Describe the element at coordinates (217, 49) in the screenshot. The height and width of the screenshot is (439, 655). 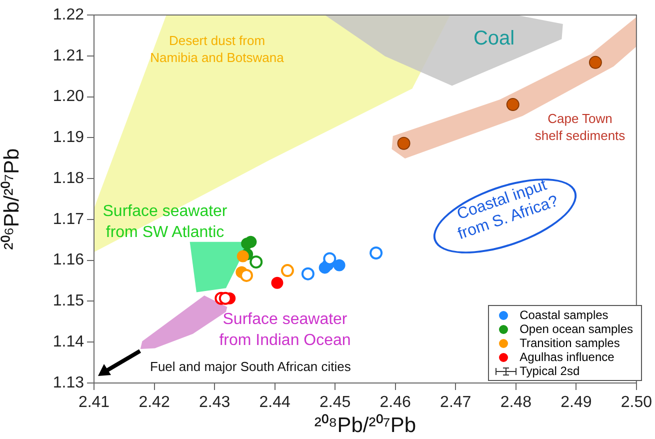
I see `series-label: Desert dust from Namibia and Botswana` at that location.